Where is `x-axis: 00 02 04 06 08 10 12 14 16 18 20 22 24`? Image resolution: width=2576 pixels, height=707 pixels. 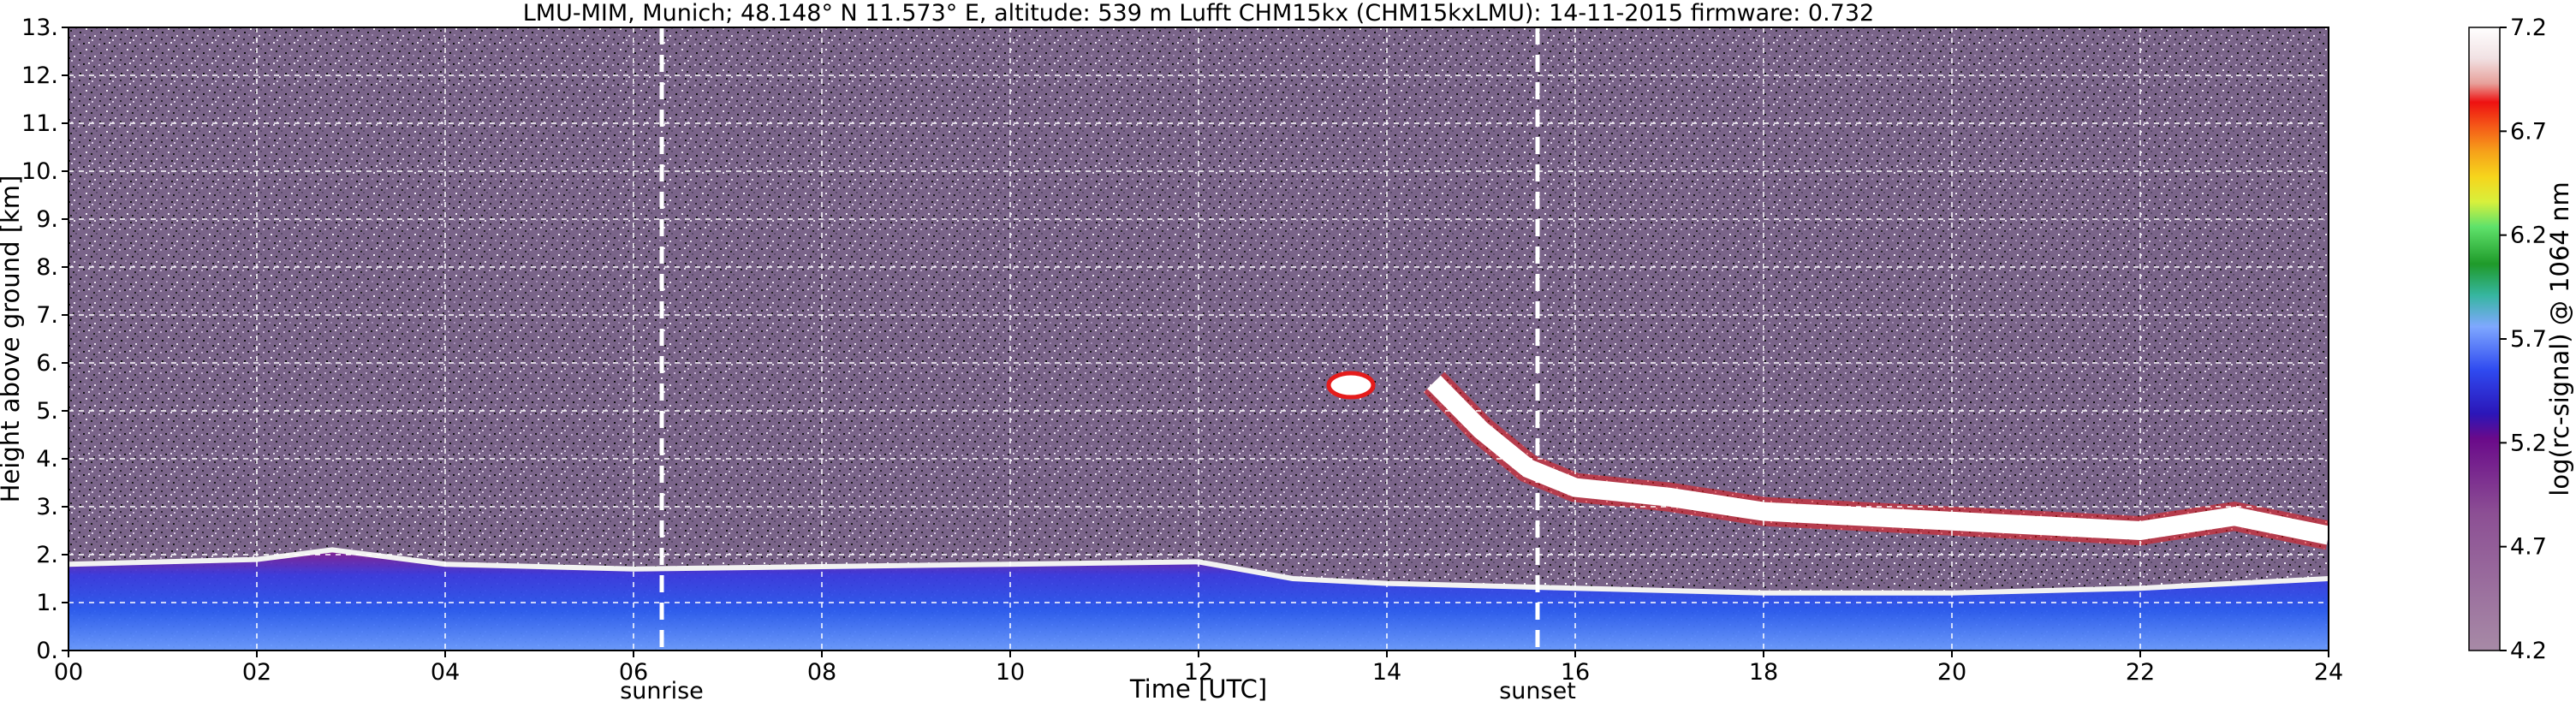
x-axis: 00 02 04 06 08 10 12 14 16 18 20 22 24 is located at coordinates (1198, 668).